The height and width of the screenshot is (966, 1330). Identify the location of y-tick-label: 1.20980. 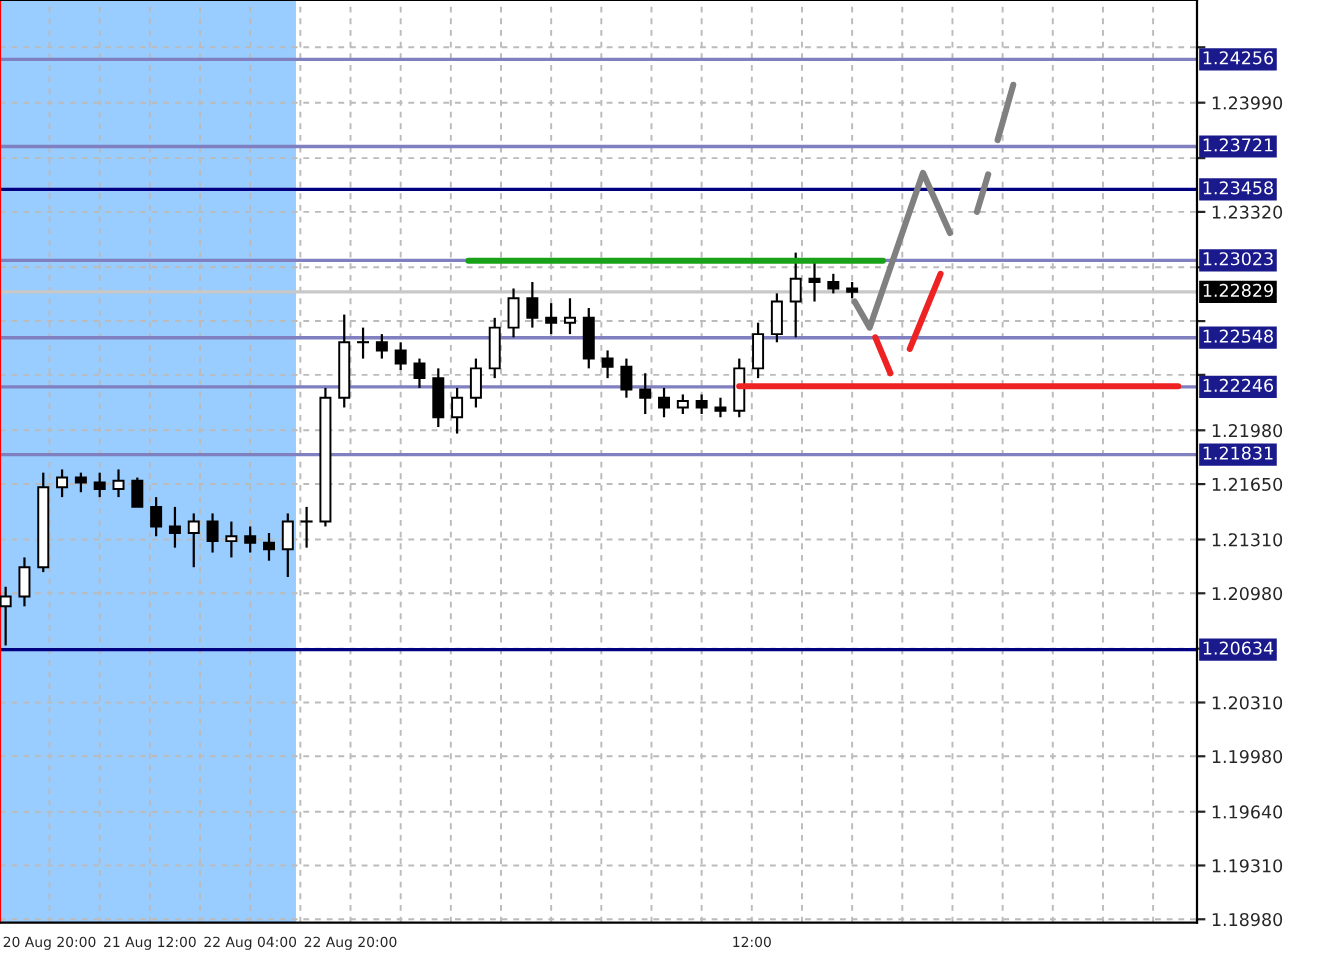
(1247, 593).